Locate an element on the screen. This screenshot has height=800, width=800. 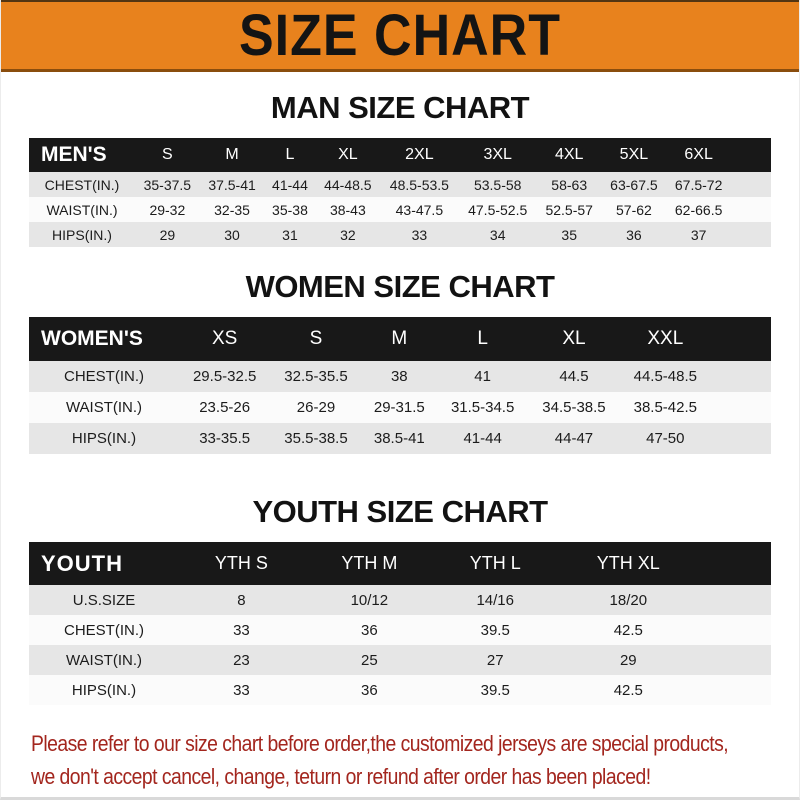
size-value-cell: 8 is located at coordinates (241, 600).